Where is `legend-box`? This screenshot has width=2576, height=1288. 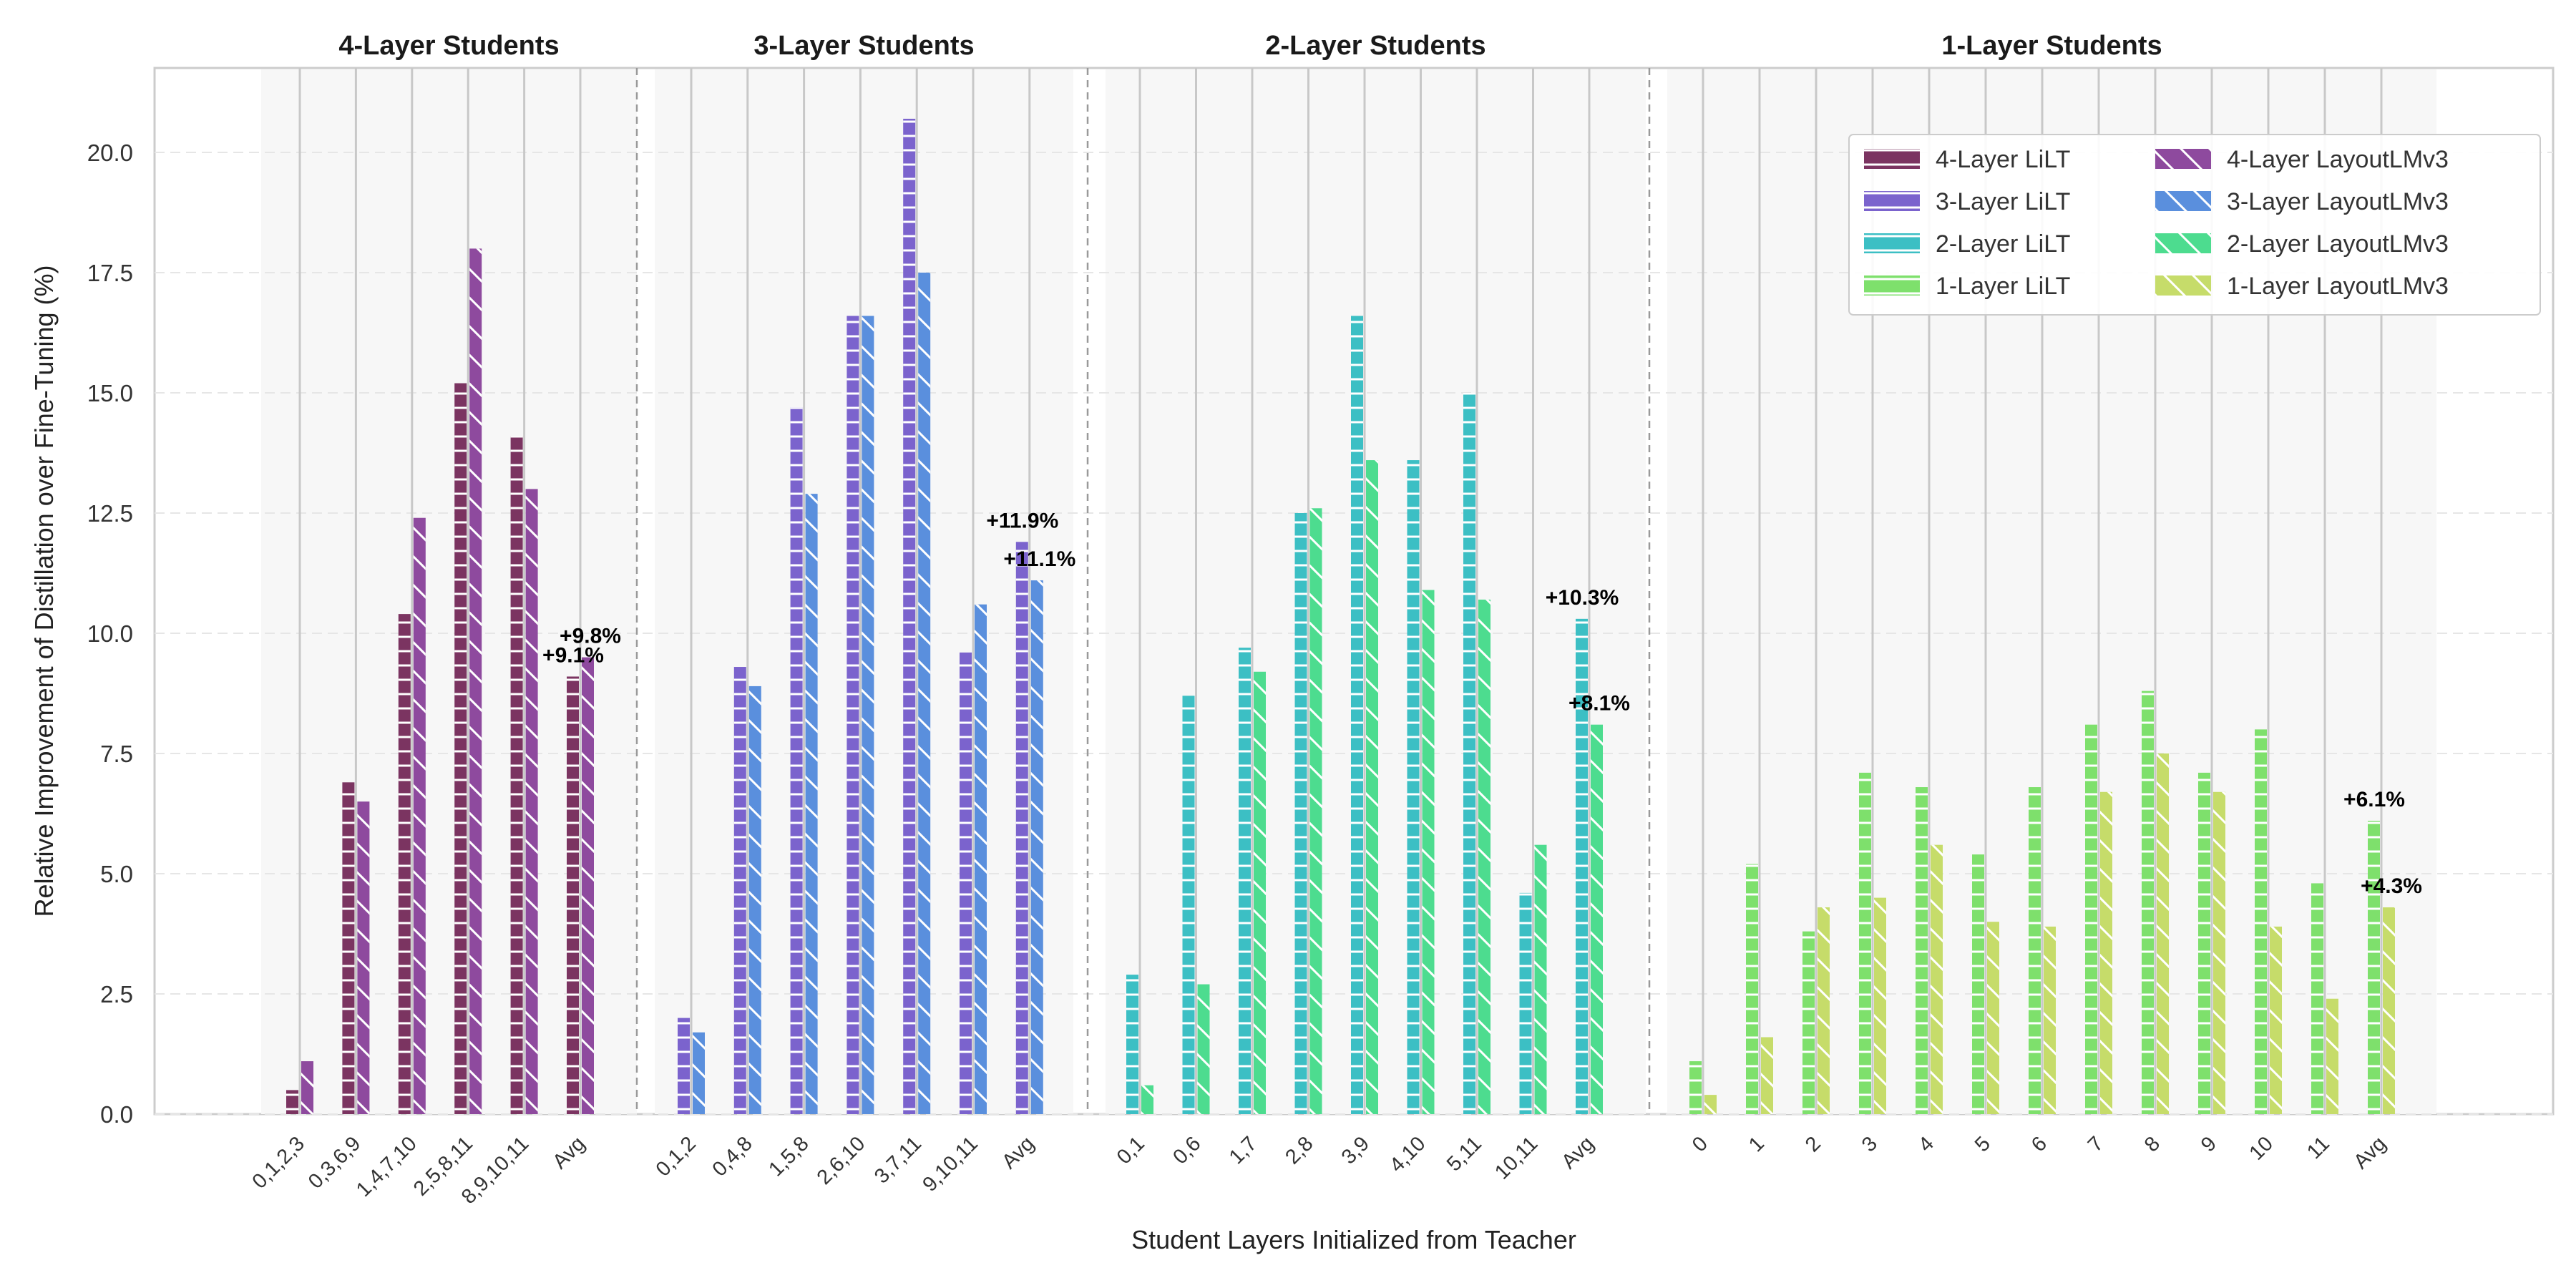
legend-box is located at coordinates (2194, 225).